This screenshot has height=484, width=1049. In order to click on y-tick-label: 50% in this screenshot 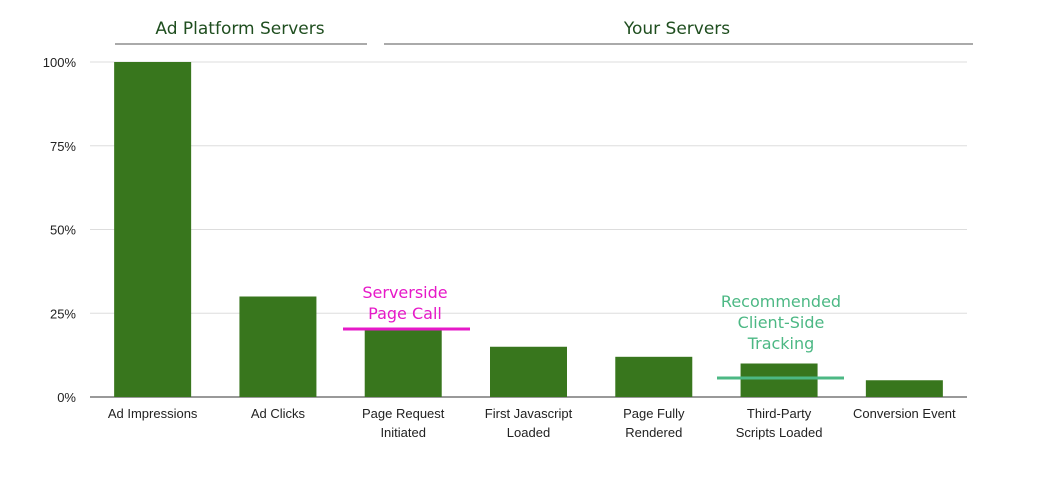, I will do `click(63, 230)`.